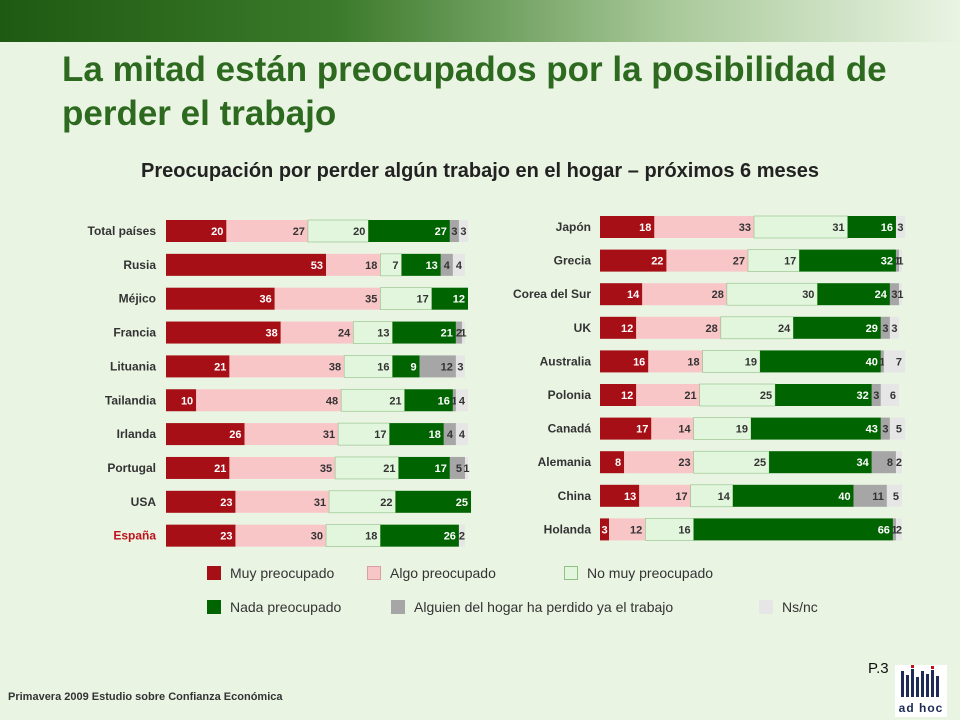  I want to click on category-label: Irlanda, so click(137, 434).